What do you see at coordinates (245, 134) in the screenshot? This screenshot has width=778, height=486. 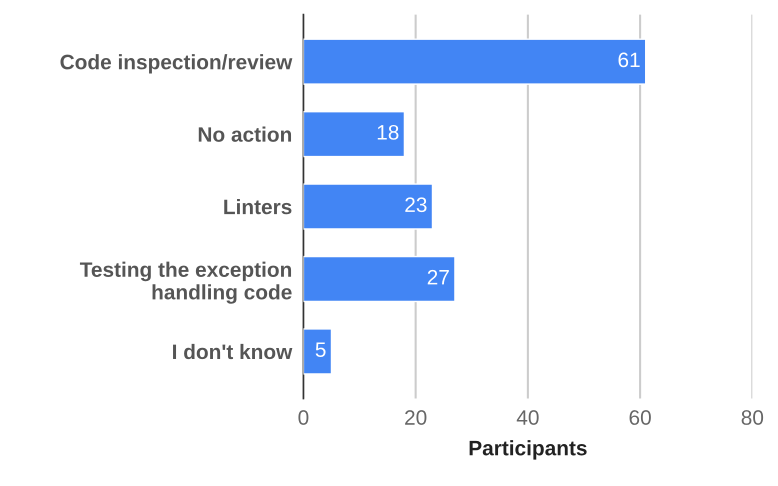 I see `y-tick-label: No action` at bounding box center [245, 134].